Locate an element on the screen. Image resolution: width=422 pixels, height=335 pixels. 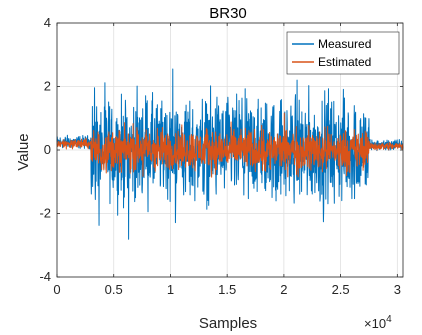
legend-box is located at coordinates (343, 53).